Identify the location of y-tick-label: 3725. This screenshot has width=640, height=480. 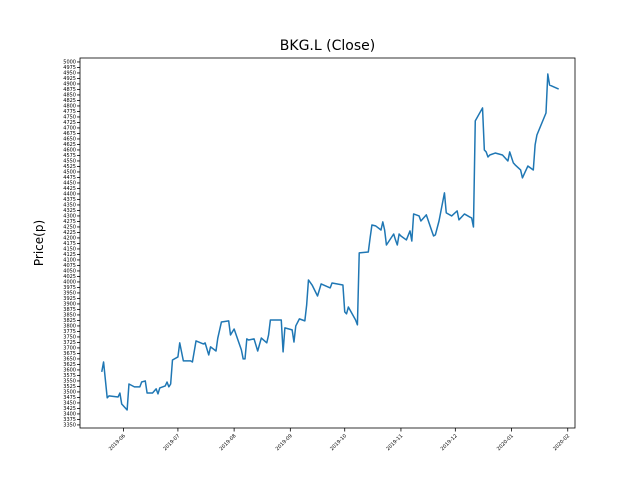
(69, 343).